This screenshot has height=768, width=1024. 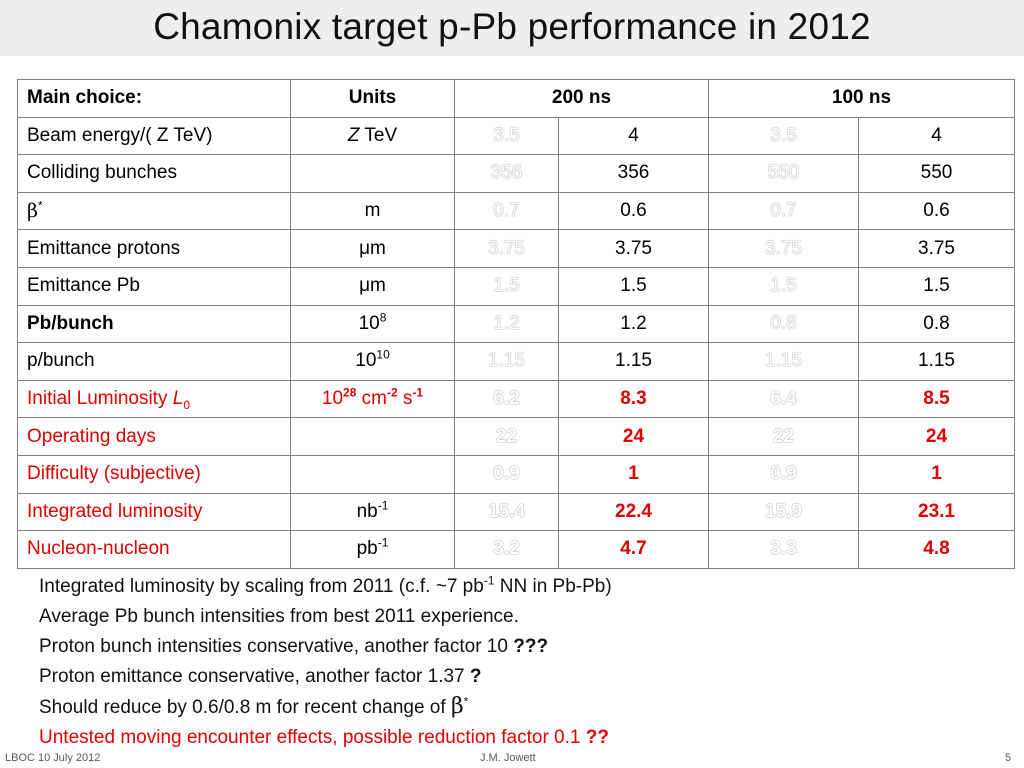 I want to click on unit-base: 10, so click(x=369, y=323).